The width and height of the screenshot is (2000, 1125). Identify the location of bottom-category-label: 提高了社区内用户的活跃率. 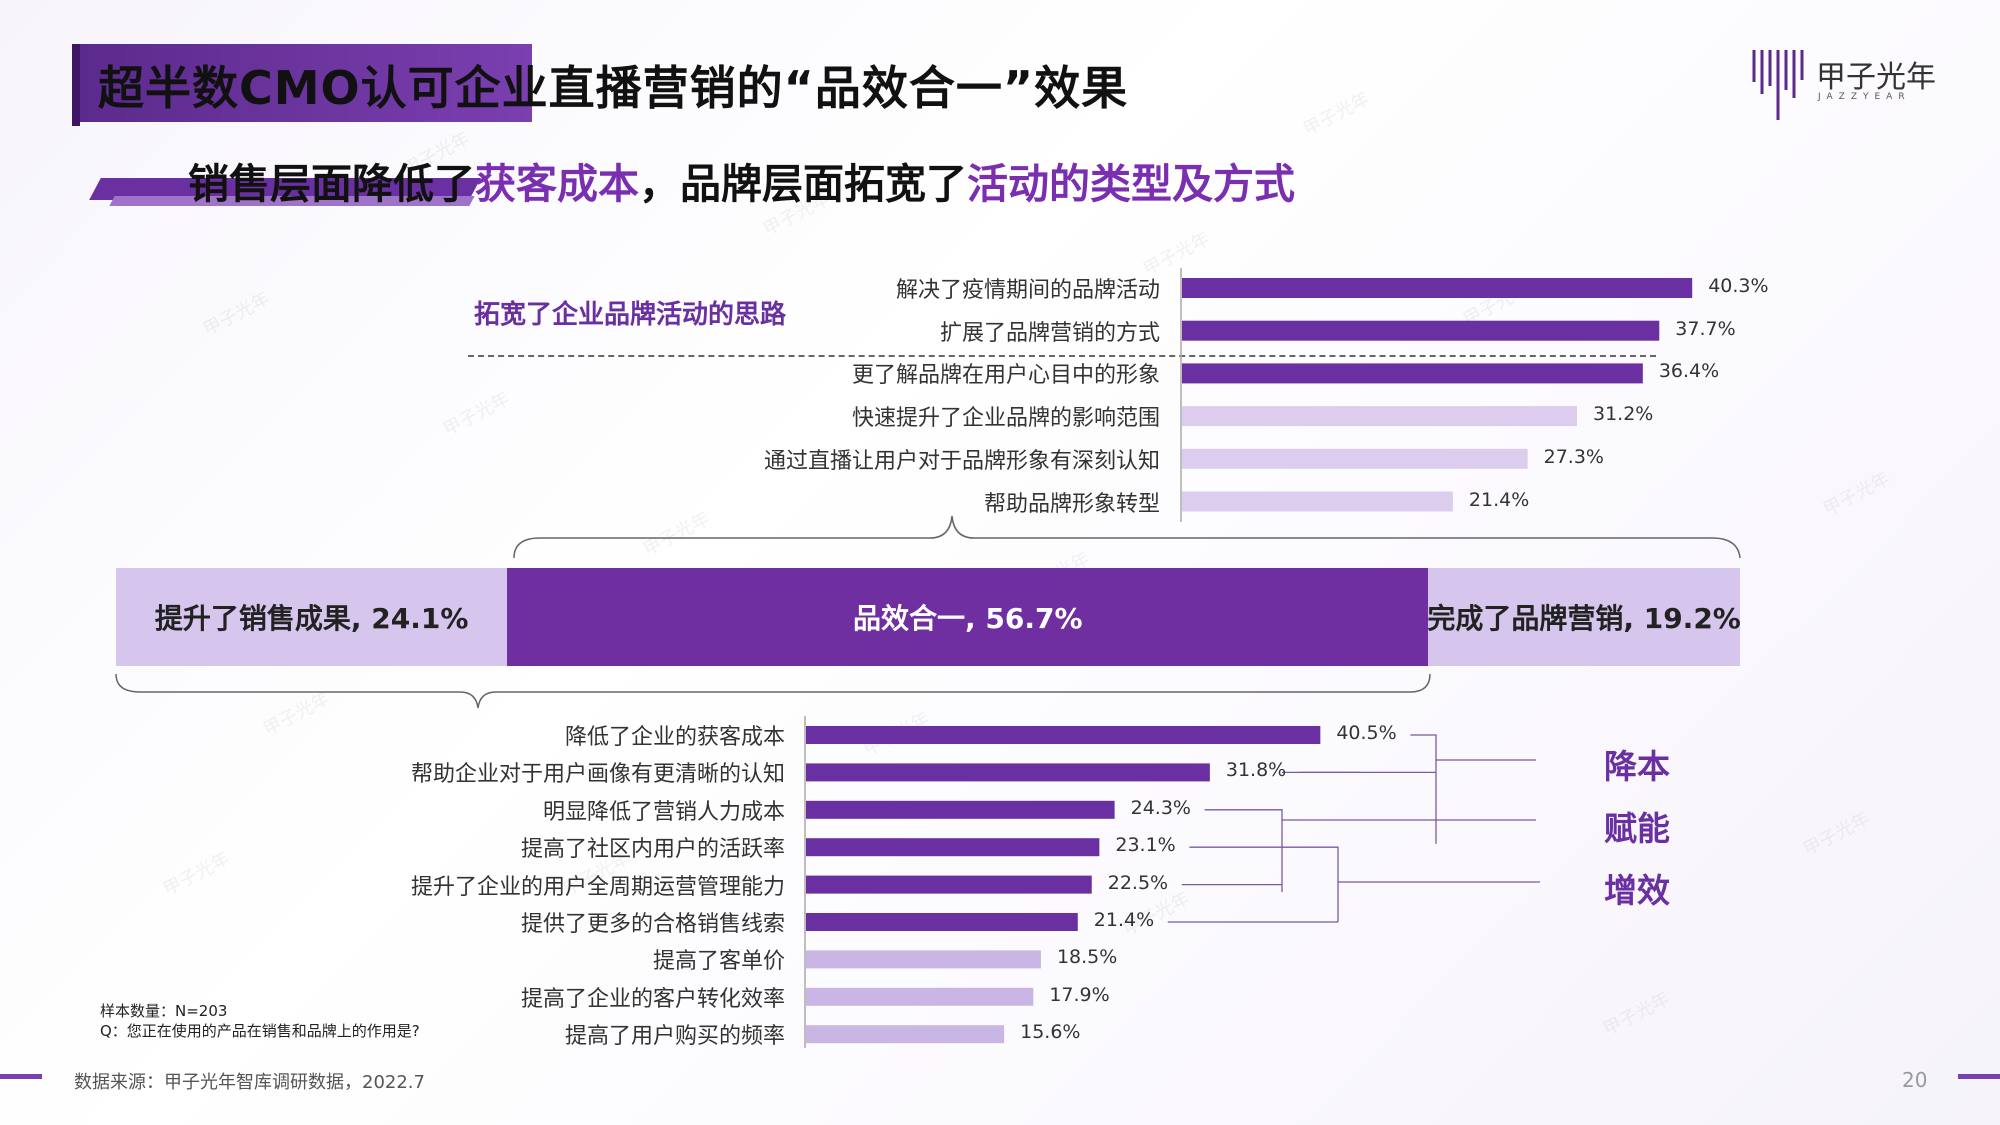
(652, 850).